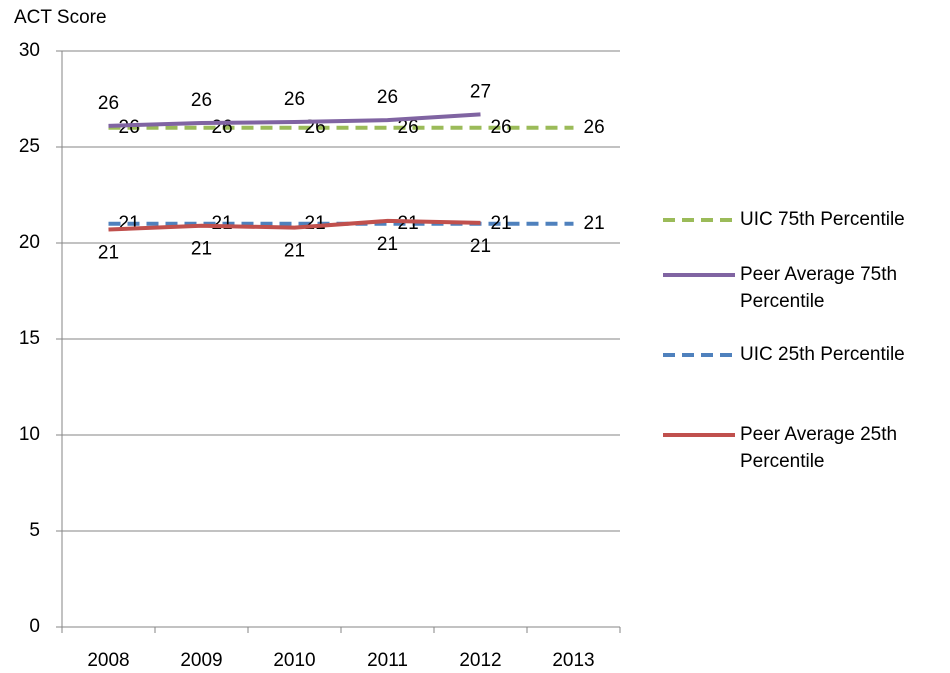 The image size is (950, 673). Describe the element at coordinates (573, 660) in the screenshot. I see `x-tick-label: 2013` at that location.